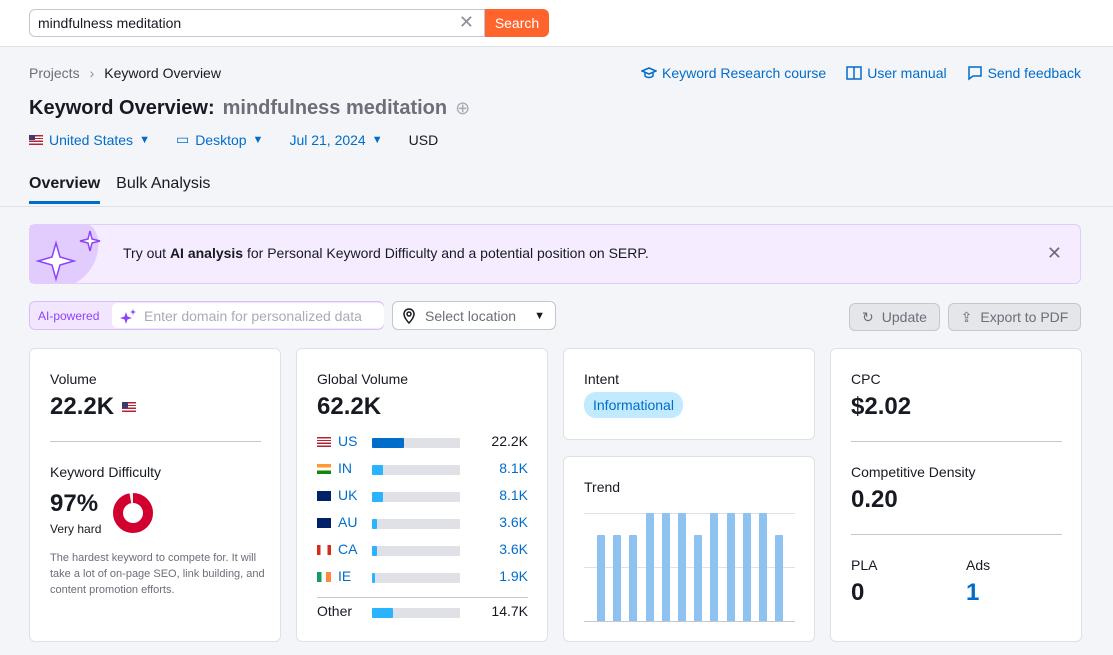 The width and height of the screenshot is (1113, 655). I want to click on ai-domain-input, so click(262, 316).